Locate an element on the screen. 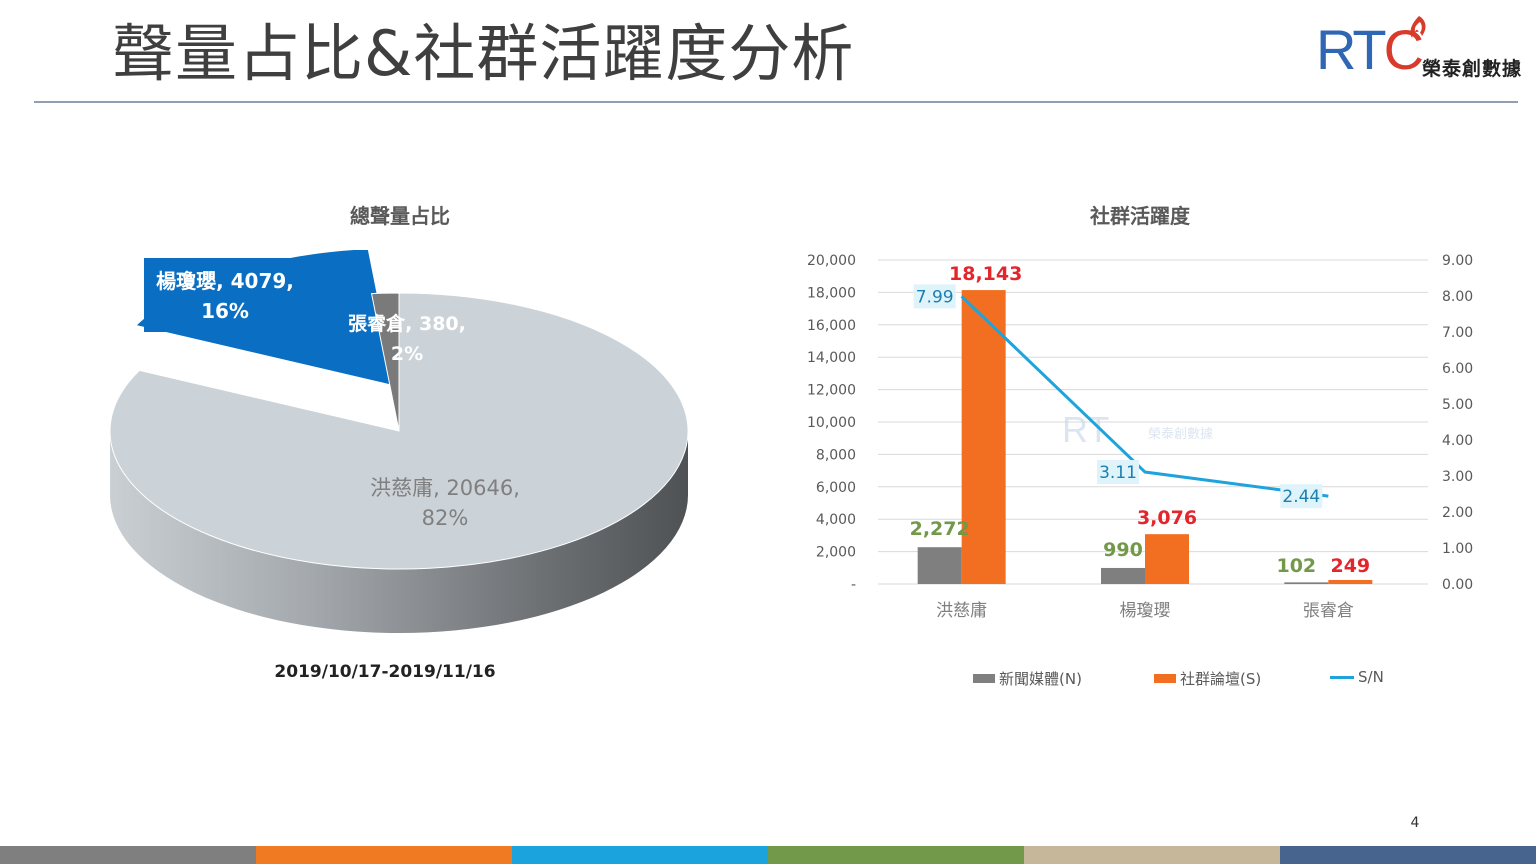 This screenshot has width=1536, height=864. y-tick-label: 12,000 is located at coordinates (831, 391).